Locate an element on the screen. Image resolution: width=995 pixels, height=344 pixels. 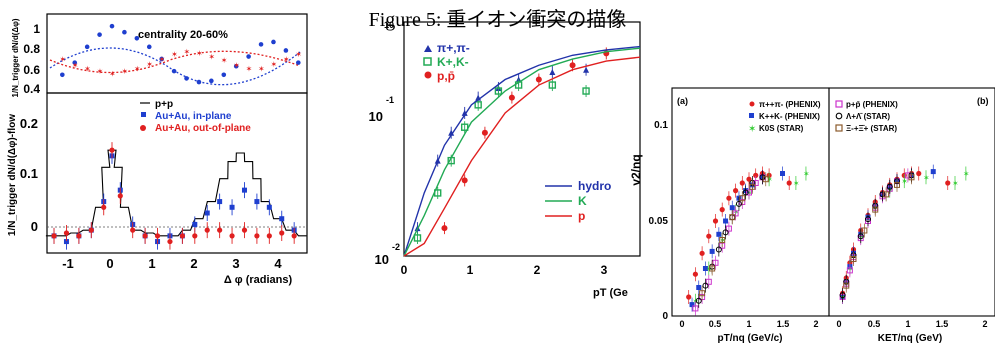
legend-label: K0S (STAR) is located at coordinates (781, 128).